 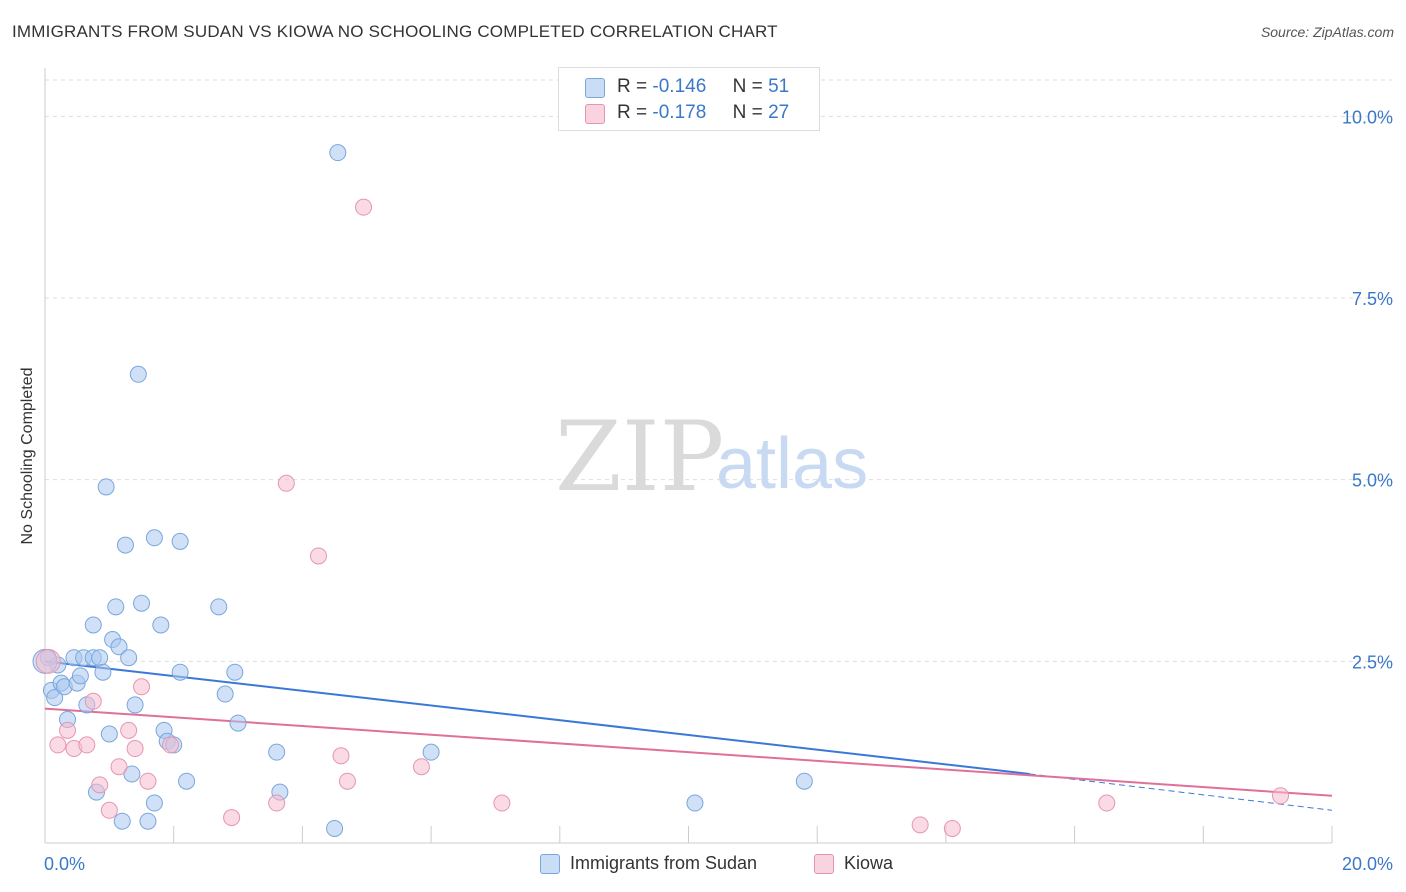 What do you see at coordinates (869, 863) in the screenshot?
I see `bottom-legend-label-kiowa: Kiowa` at bounding box center [869, 863].